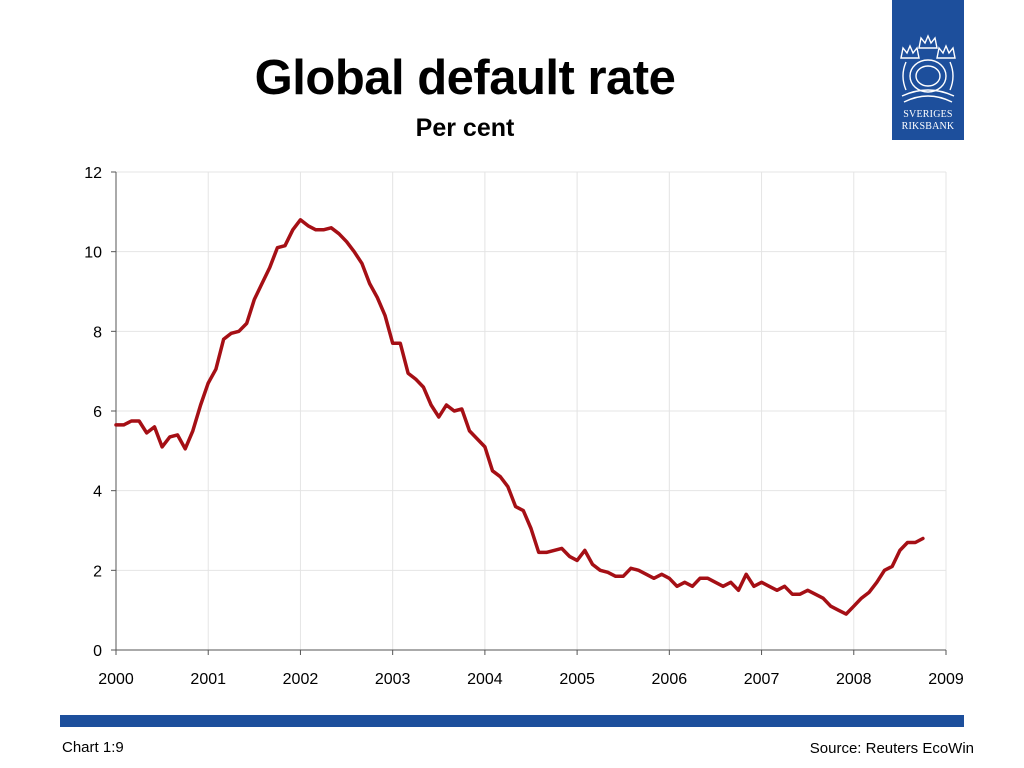  I want to click on x-tick-label: 2007, so click(762, 679).